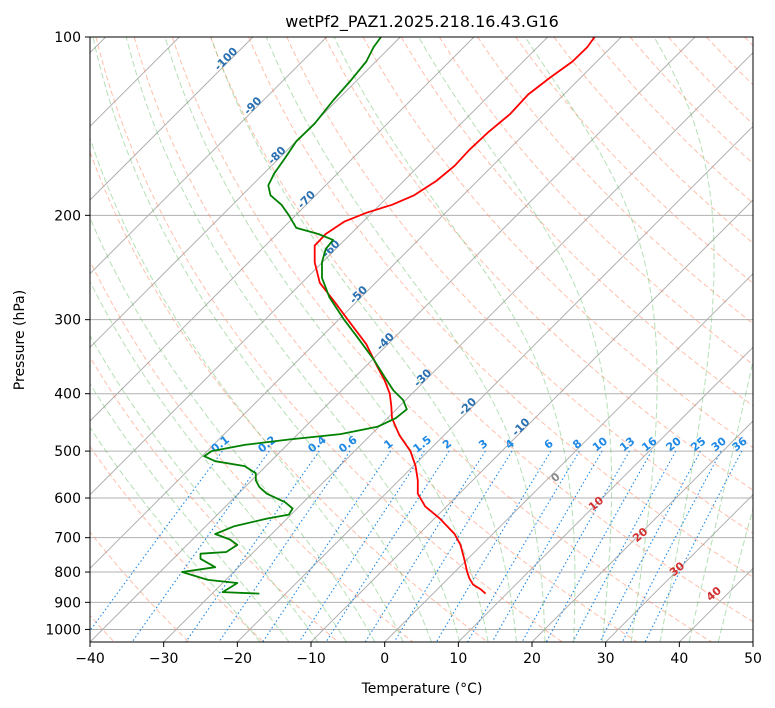 The image size is (775, 708). Describe the element at coordinates (220, 444) in the screenshot. I see `mixing-ratio-label: 0.1` at that location.